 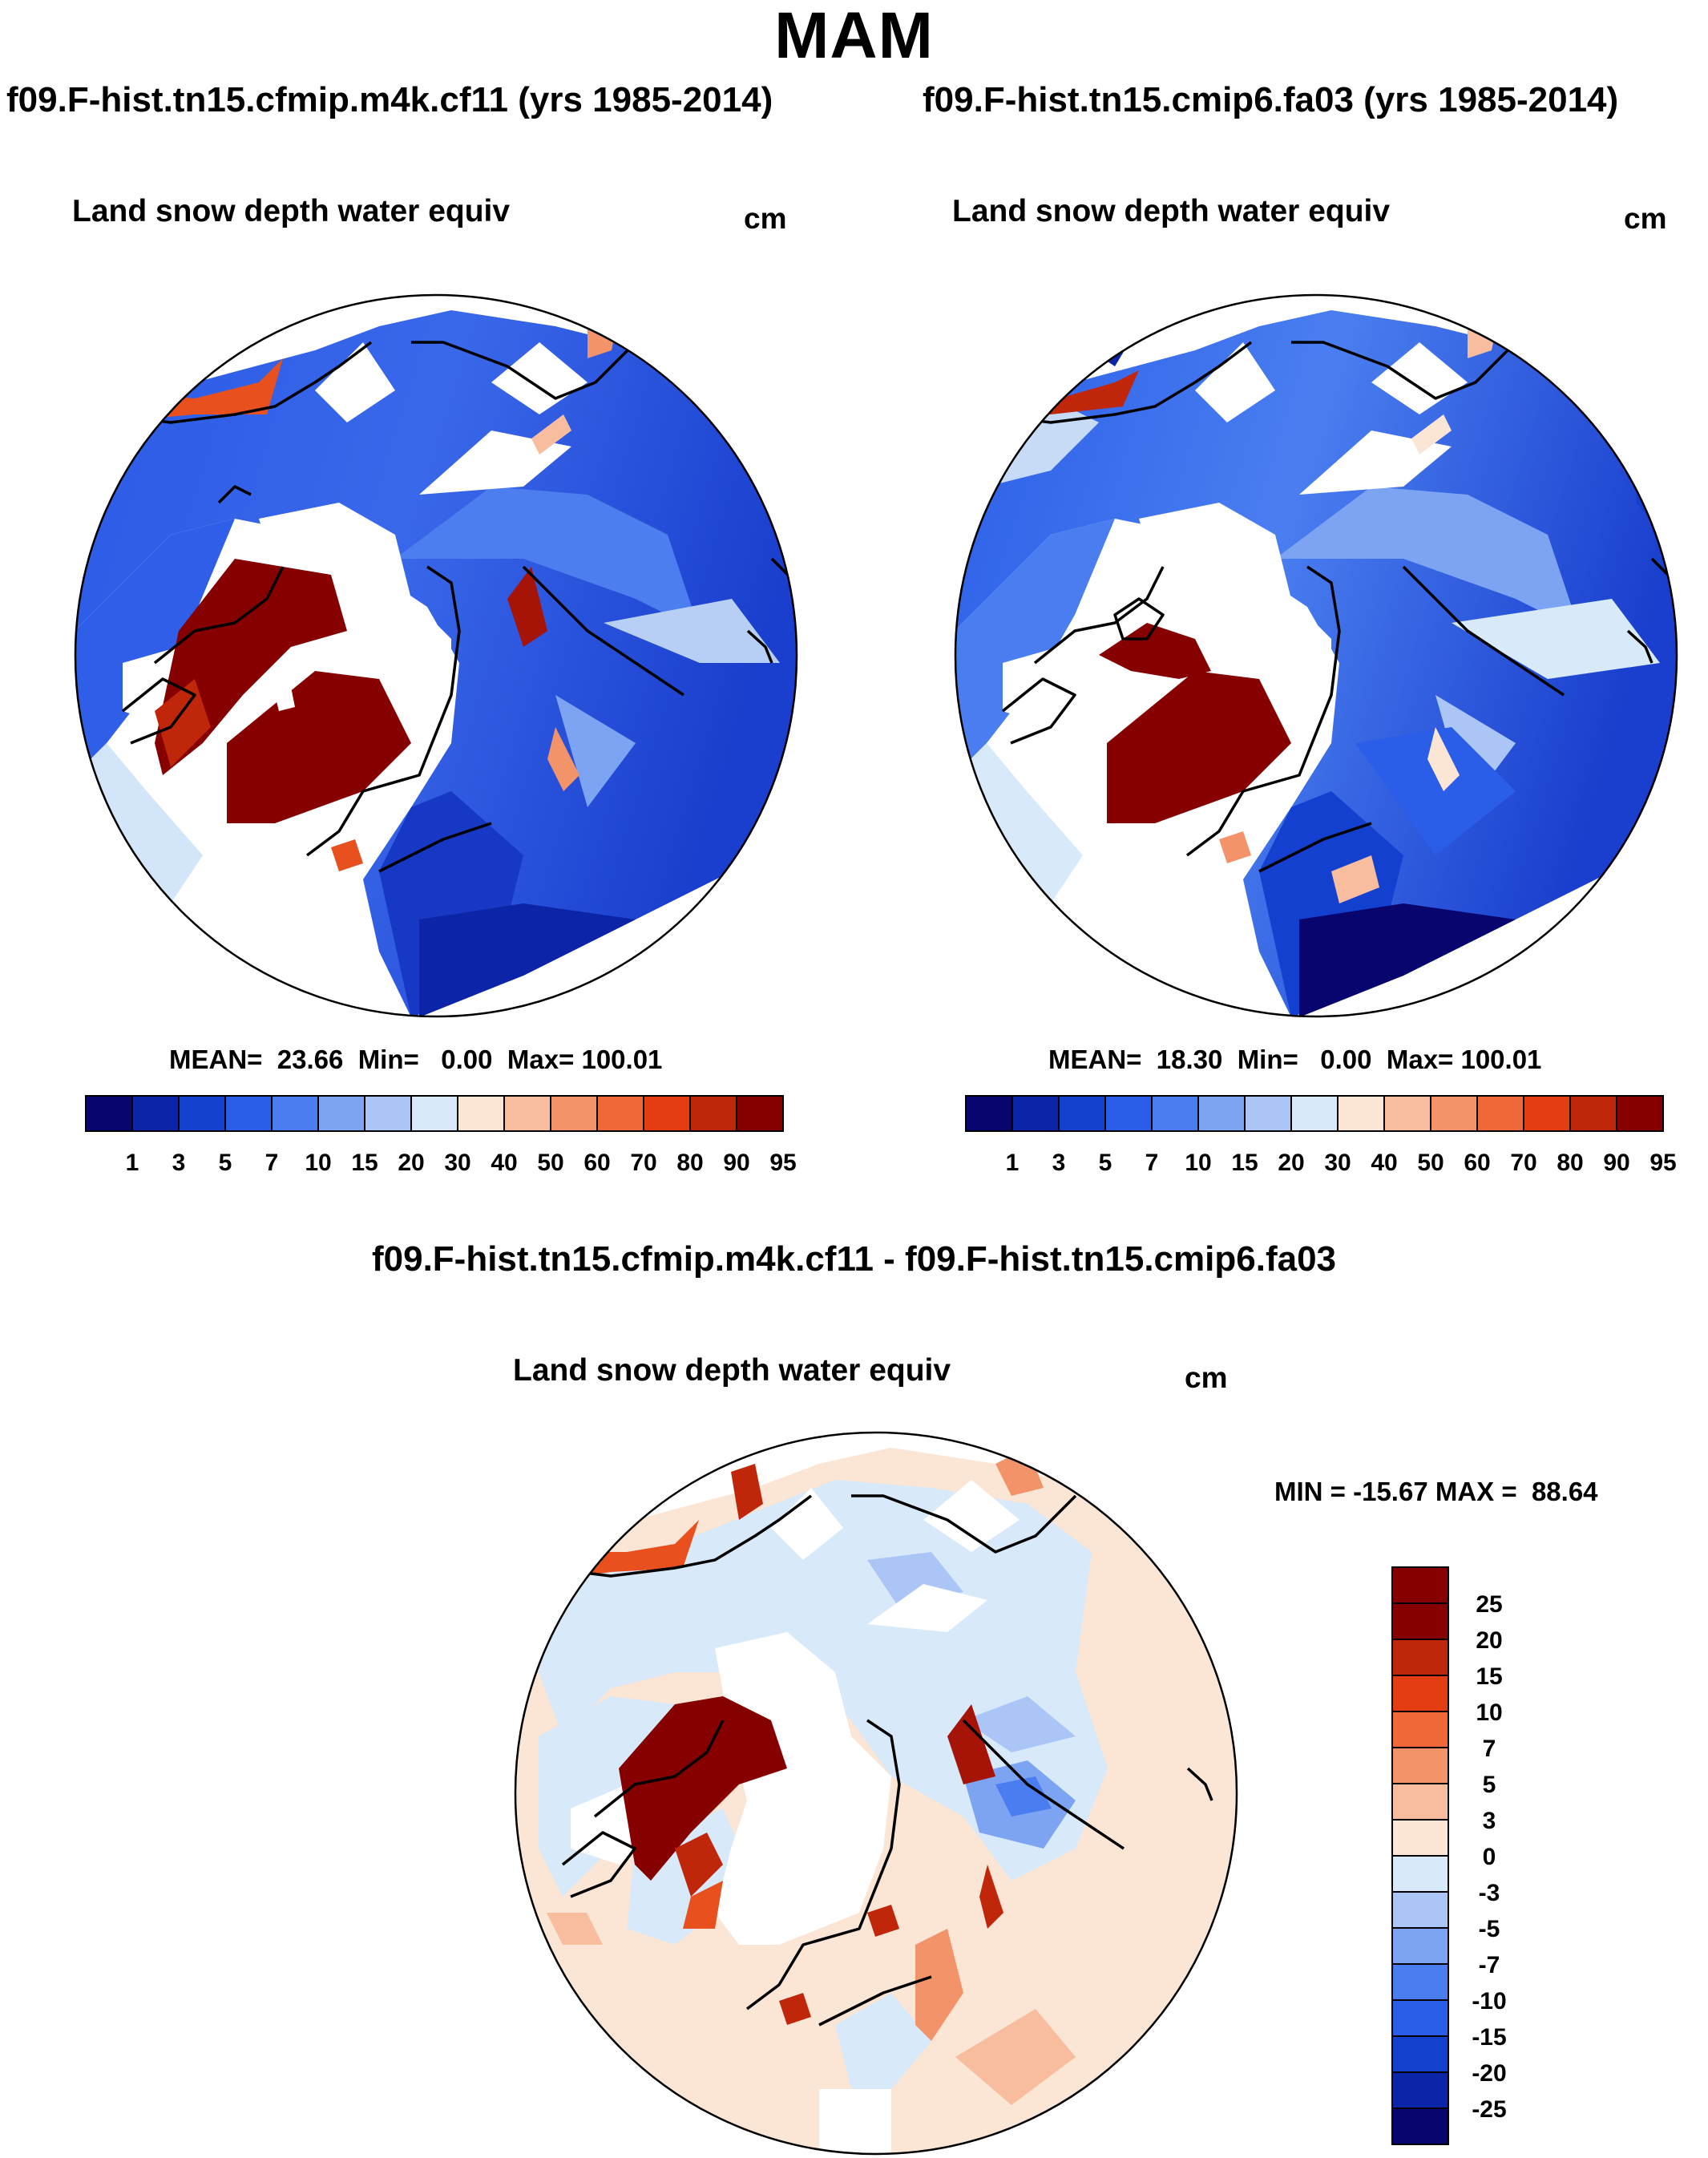 I want to click on control-colorbar-label-8: 40, so click(x=1384, y=1163).